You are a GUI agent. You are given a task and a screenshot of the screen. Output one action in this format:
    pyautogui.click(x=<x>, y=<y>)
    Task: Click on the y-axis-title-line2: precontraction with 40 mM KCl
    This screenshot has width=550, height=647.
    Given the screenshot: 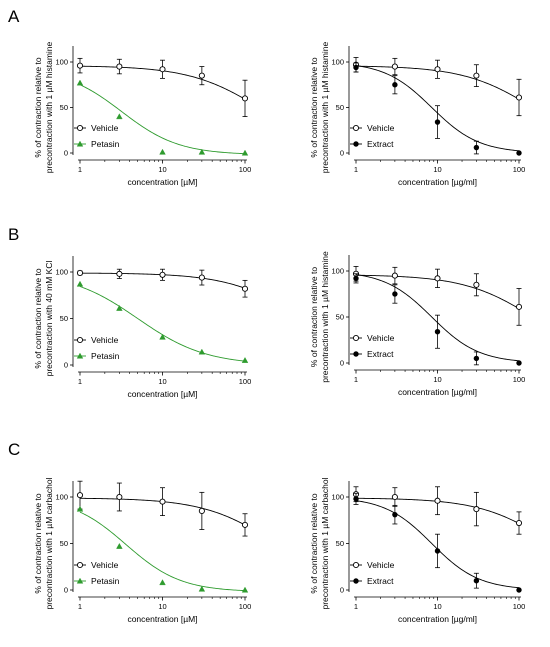 What is the action you would take?
    pyautogui.click(x=49, y=319)
    